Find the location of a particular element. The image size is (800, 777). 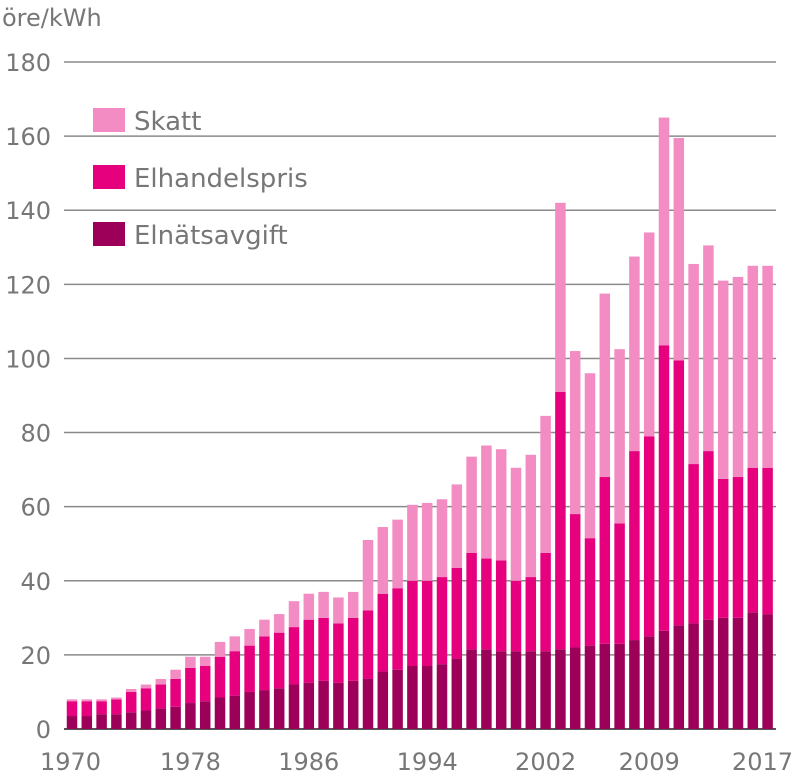

bar-1992-elnätsavgift is located at coordinates (397, 699).